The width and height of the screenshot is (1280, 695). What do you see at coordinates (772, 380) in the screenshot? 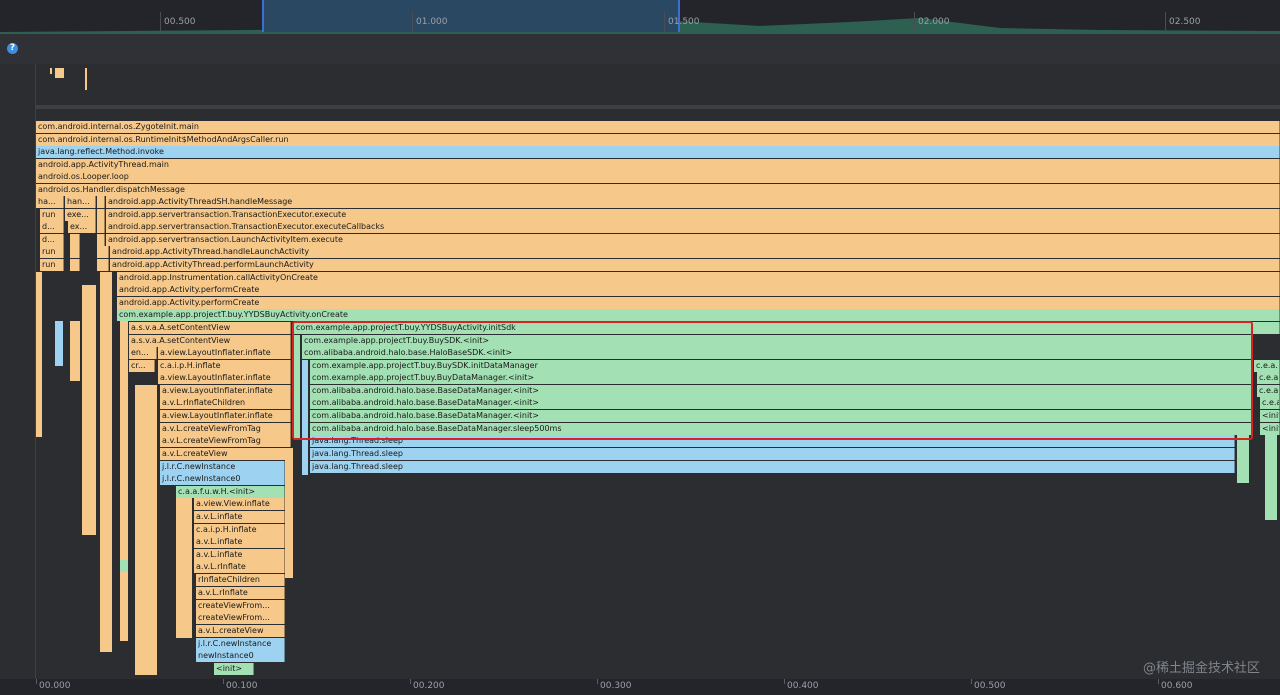
I see `highlight-box` at bounding box center [772, 380].